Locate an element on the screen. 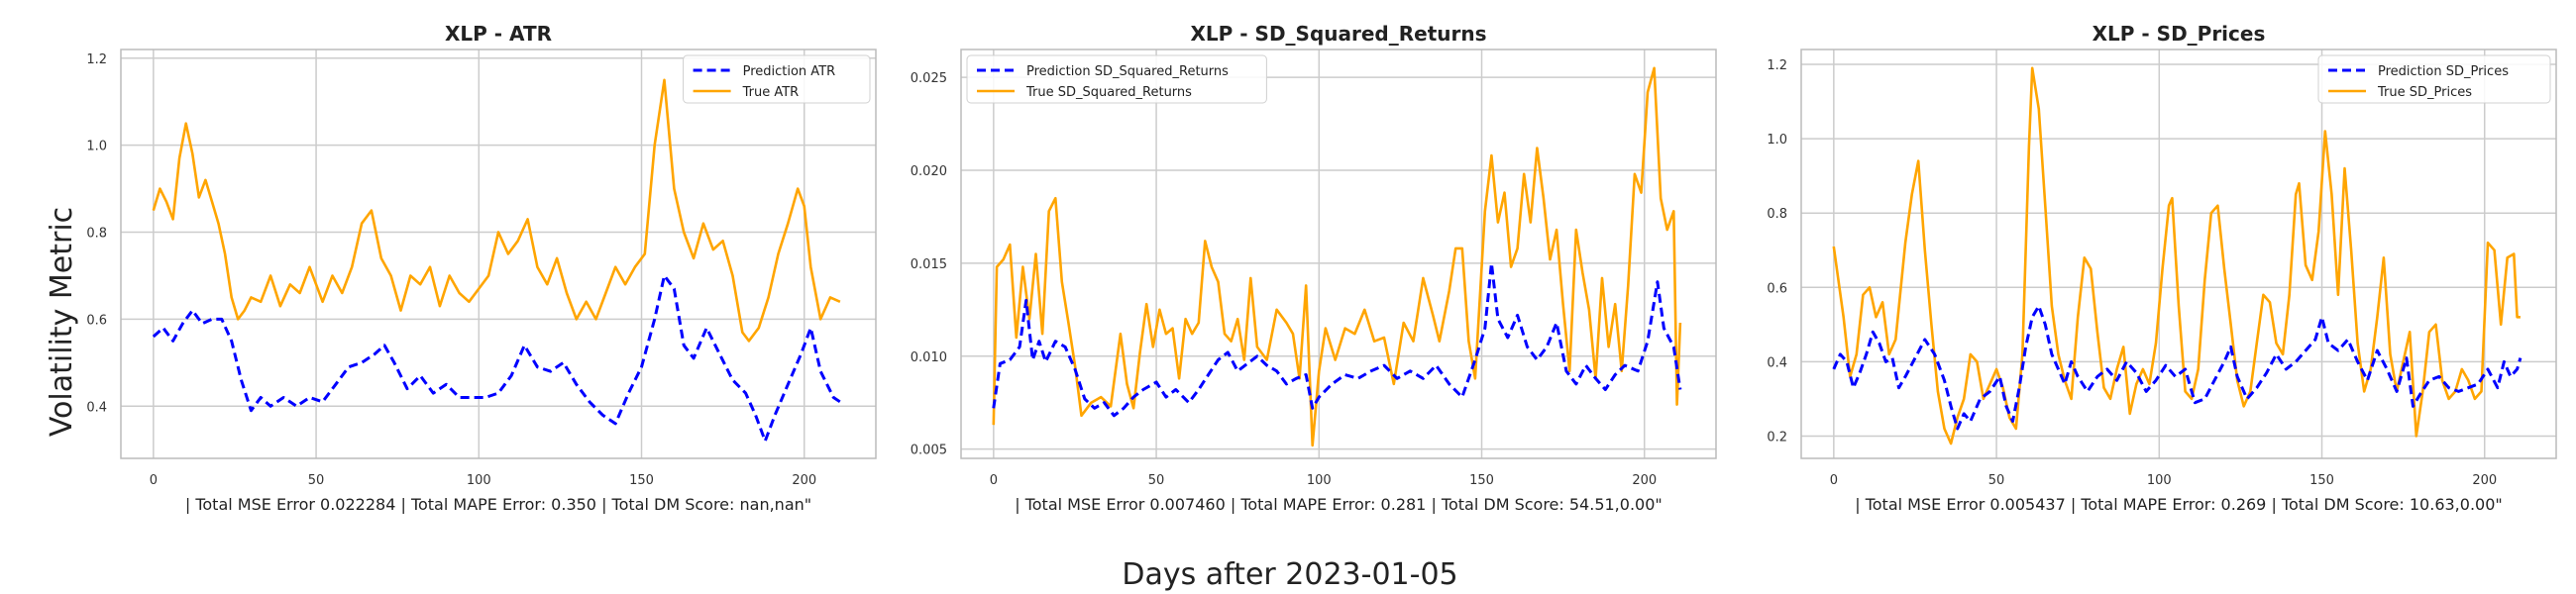 The image size is (2576, 594). y-tick-label: 0.025 is located at coordinates (929, 79).